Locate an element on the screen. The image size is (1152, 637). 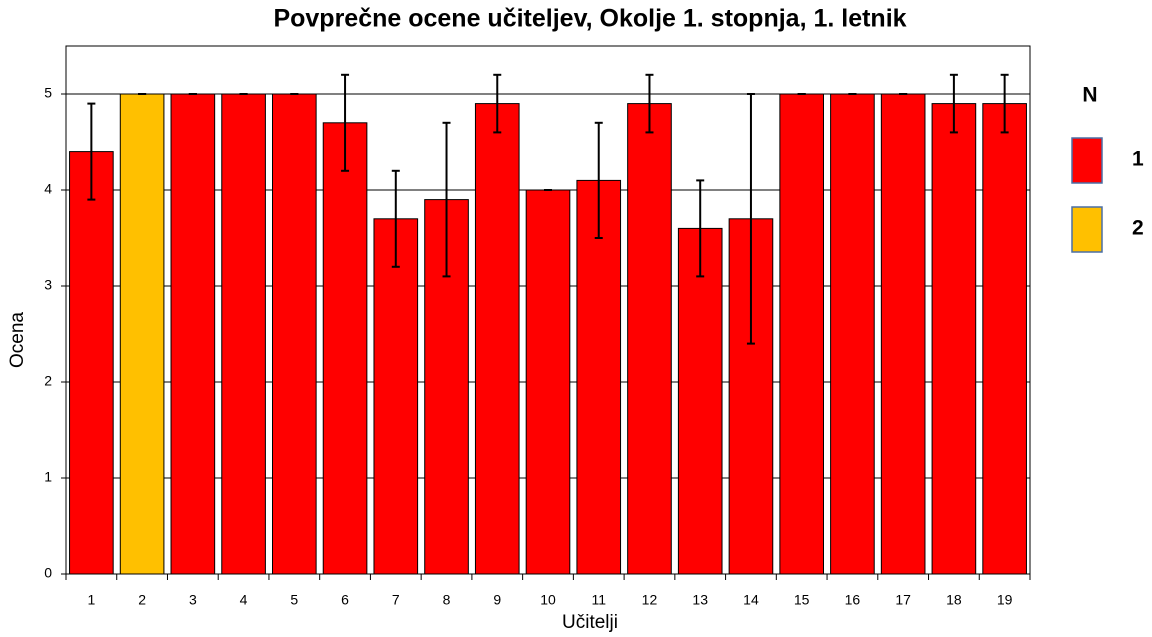
legend-title: N is located at coordinates (1089, 95).